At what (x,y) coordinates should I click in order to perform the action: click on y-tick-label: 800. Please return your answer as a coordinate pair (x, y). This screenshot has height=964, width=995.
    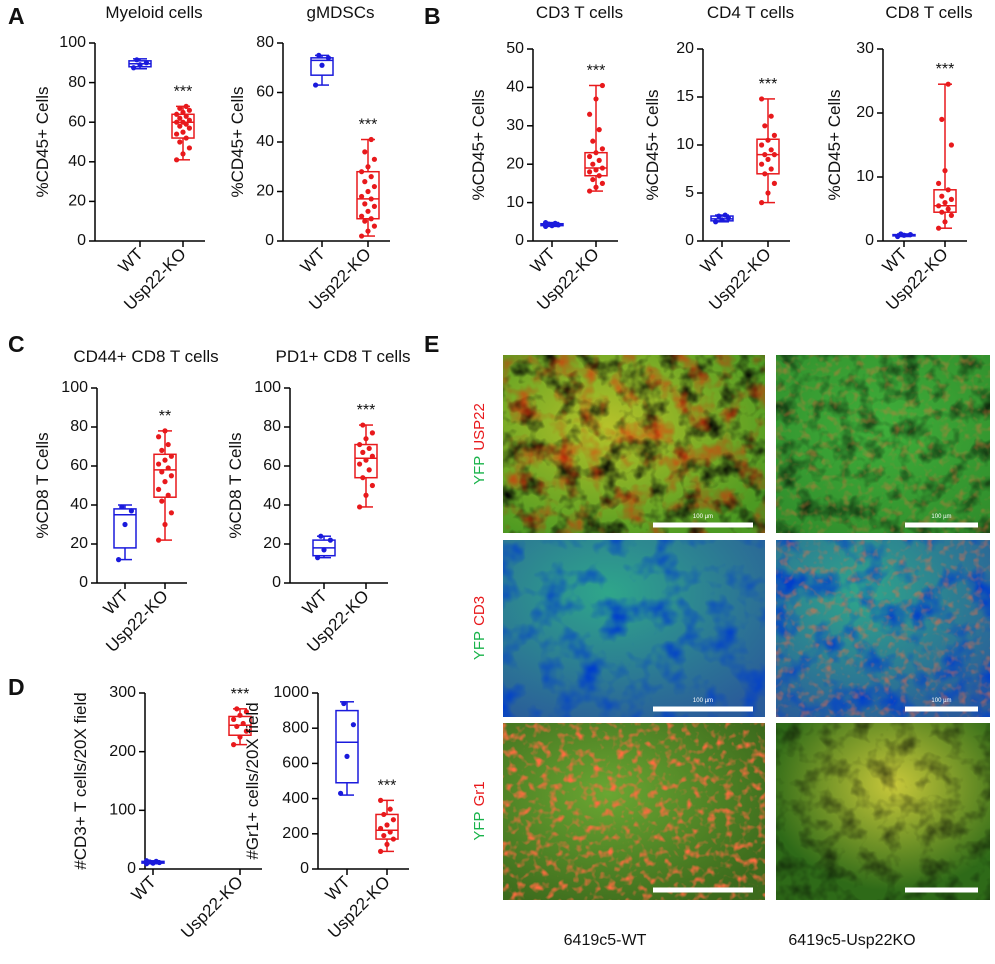
    Looking at the image, I should click on (295, 727).